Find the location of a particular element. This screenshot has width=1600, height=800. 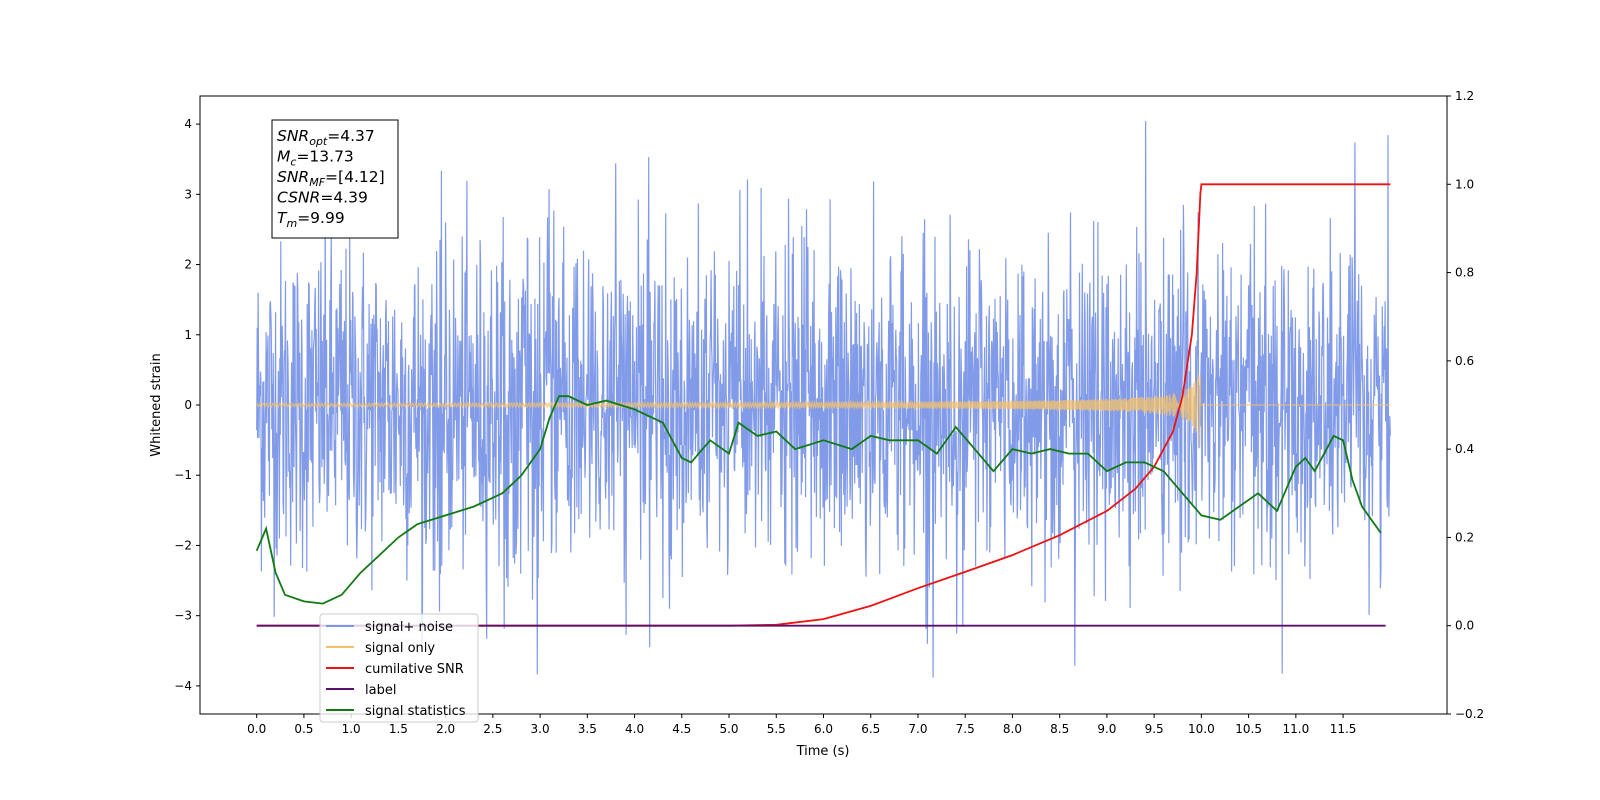

y2-tick-label: 1.0 is located at coordinates (1464, 184).